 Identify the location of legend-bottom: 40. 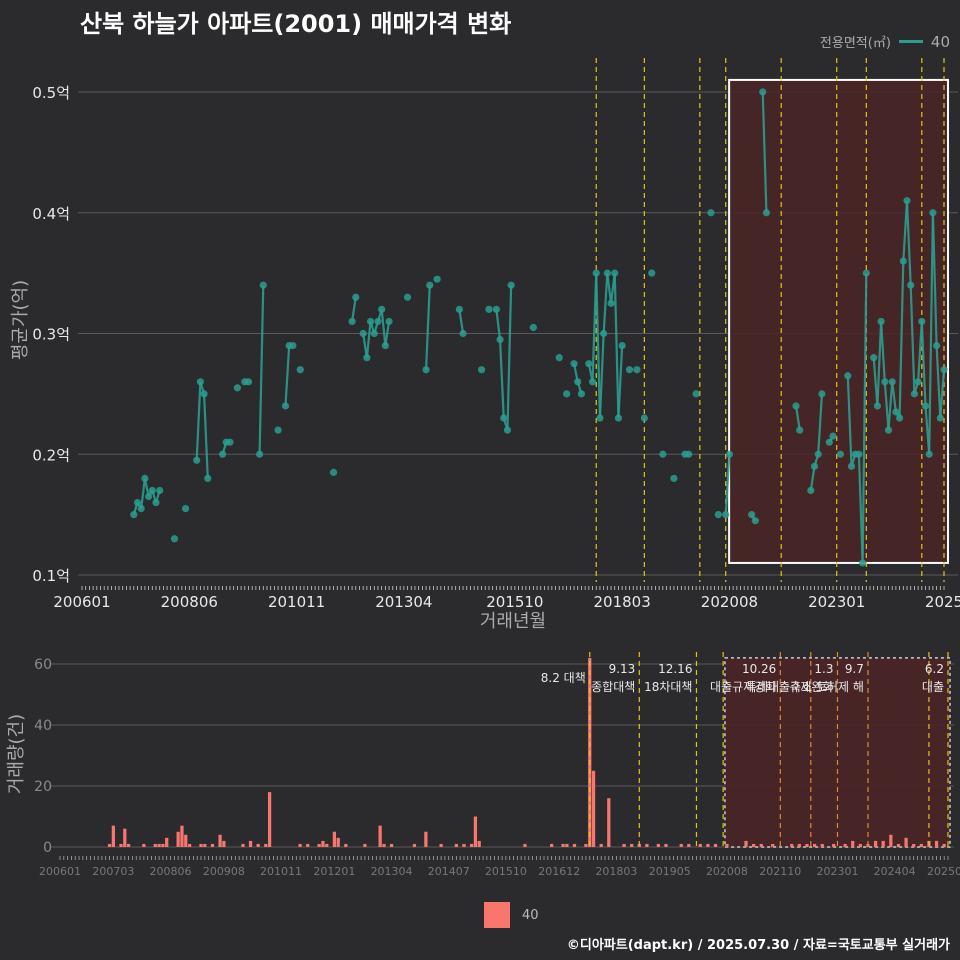
(511, 915).